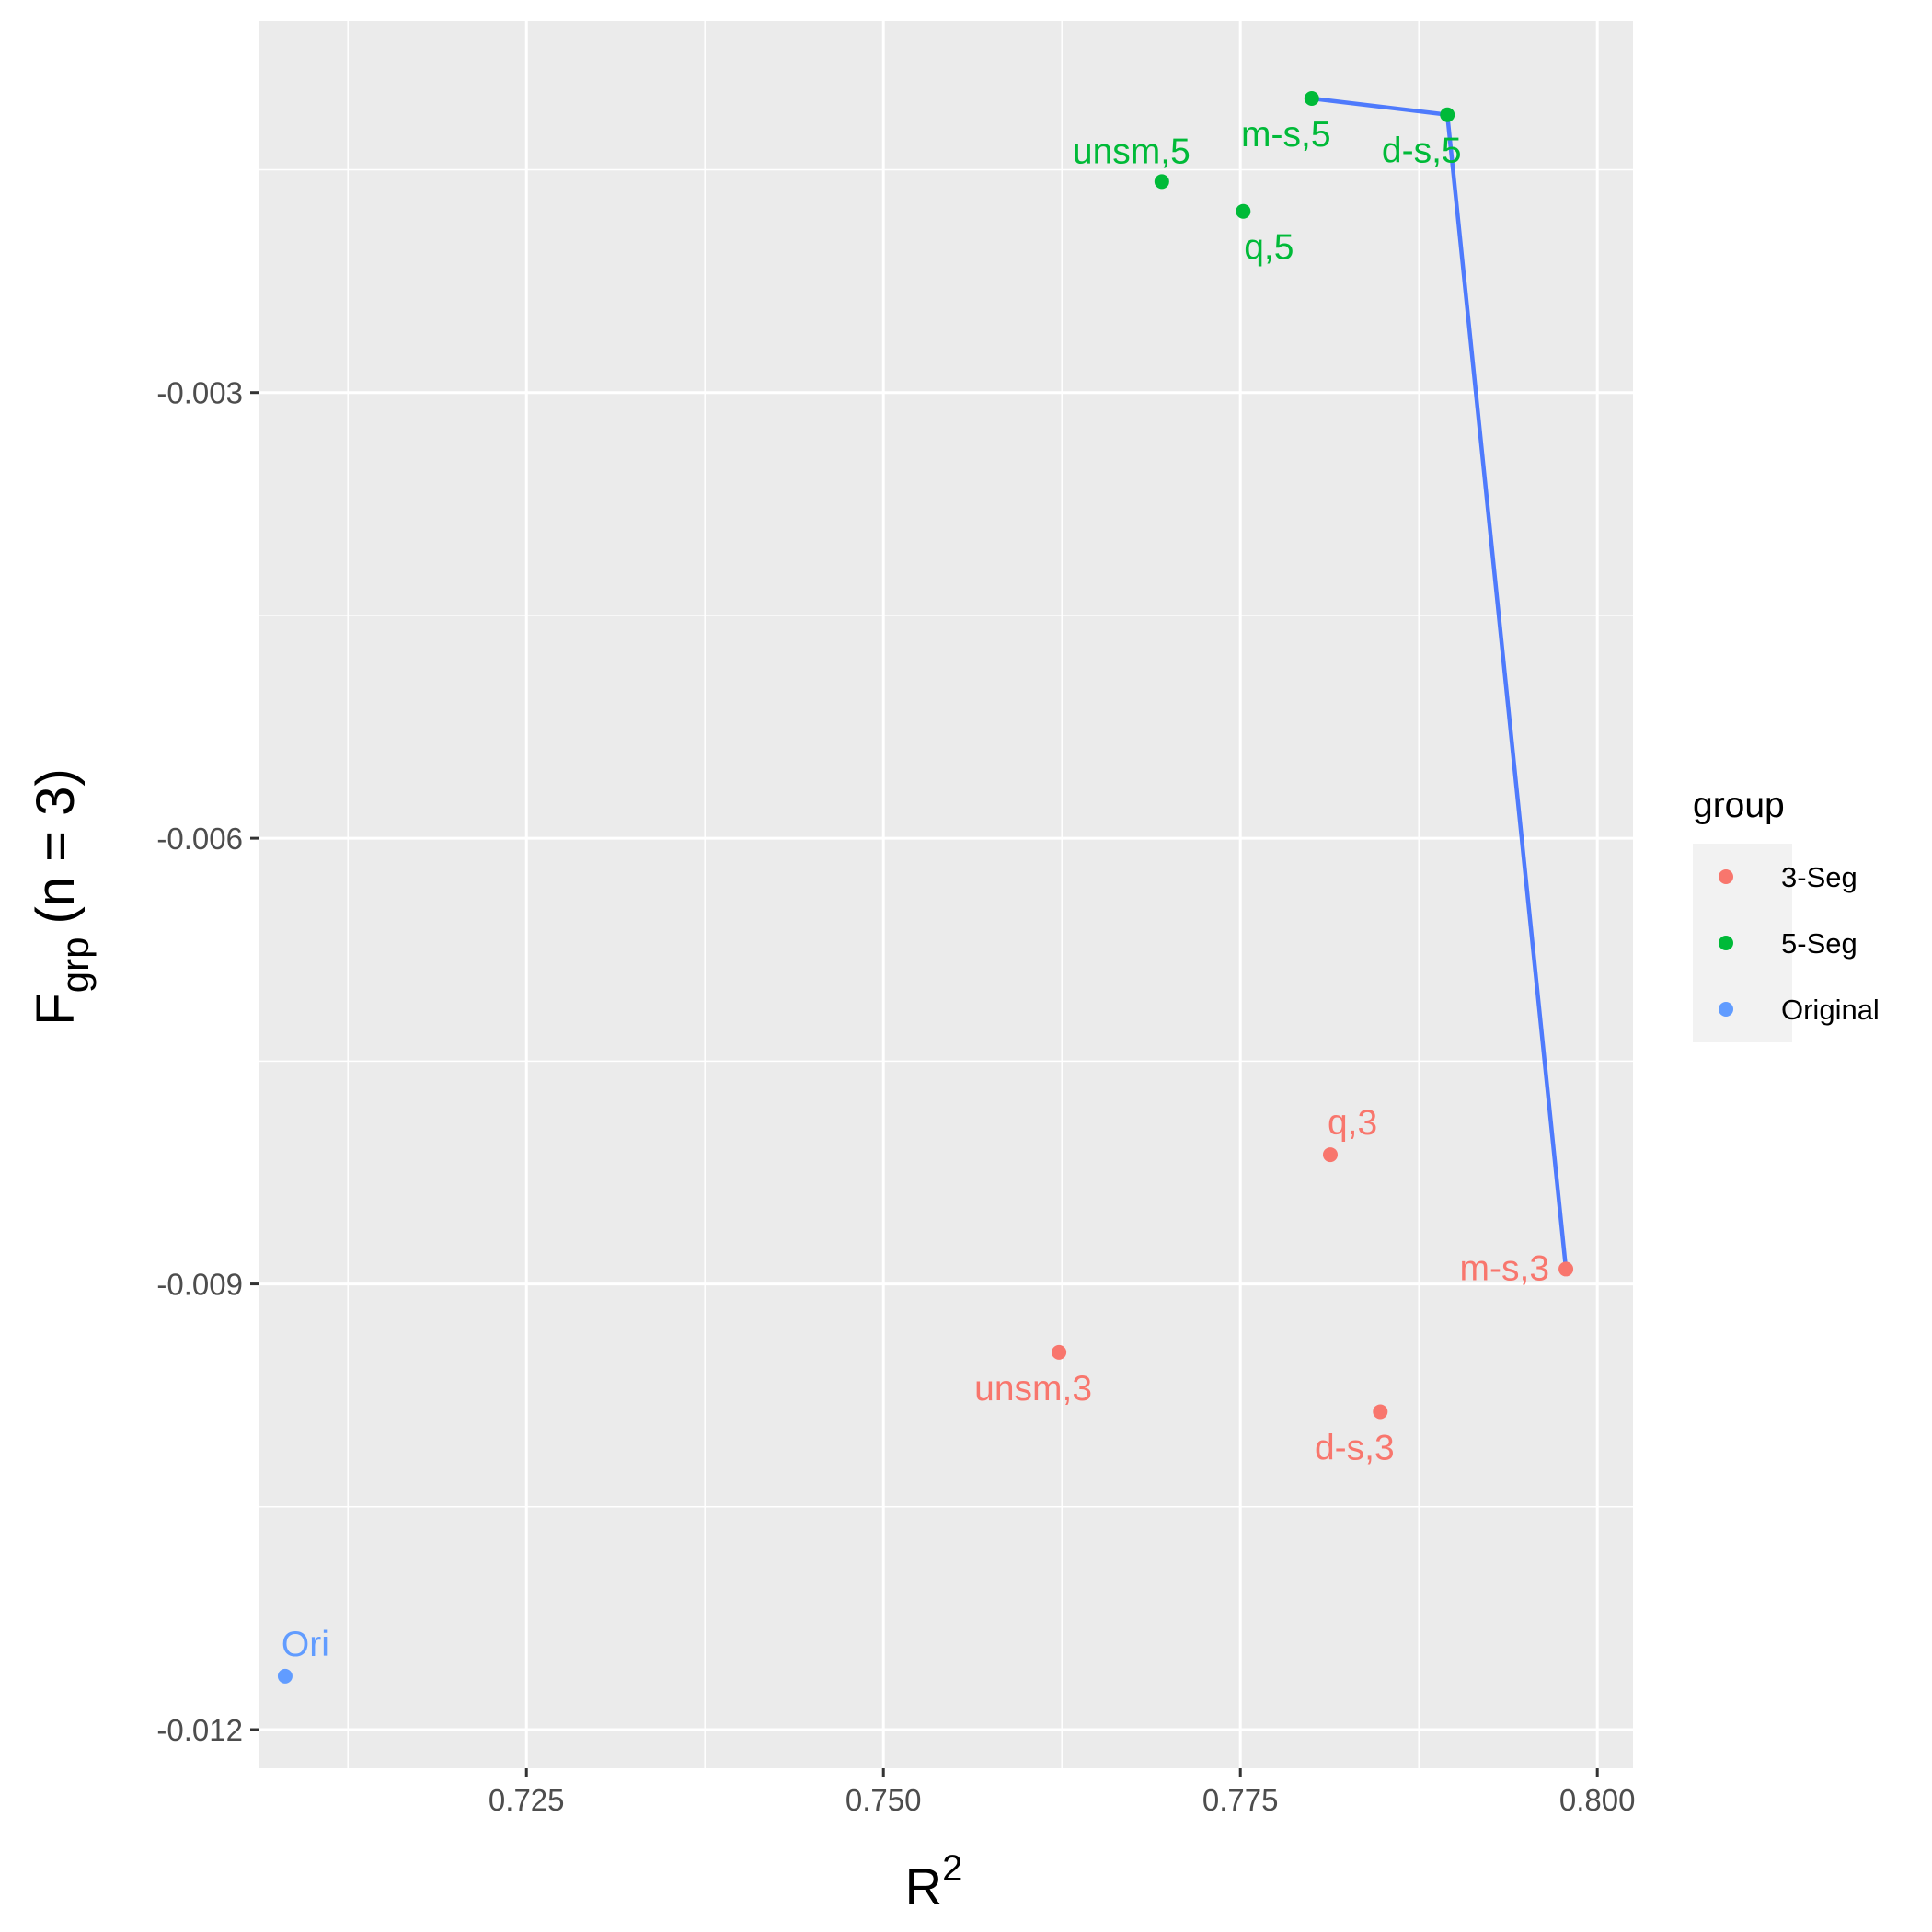 The image size is (1932, 1932). Describe the element at coordinates (1240, 1800) in the screenshot. I see `x-tick-label: 0.775` at that location.